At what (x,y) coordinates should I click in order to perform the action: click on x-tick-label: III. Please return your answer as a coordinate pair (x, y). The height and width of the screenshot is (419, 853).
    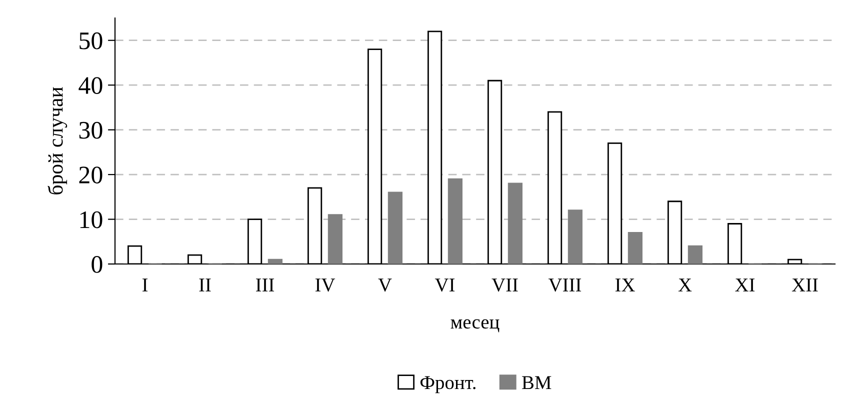
    Looking at the image, I should click on (265, 285).